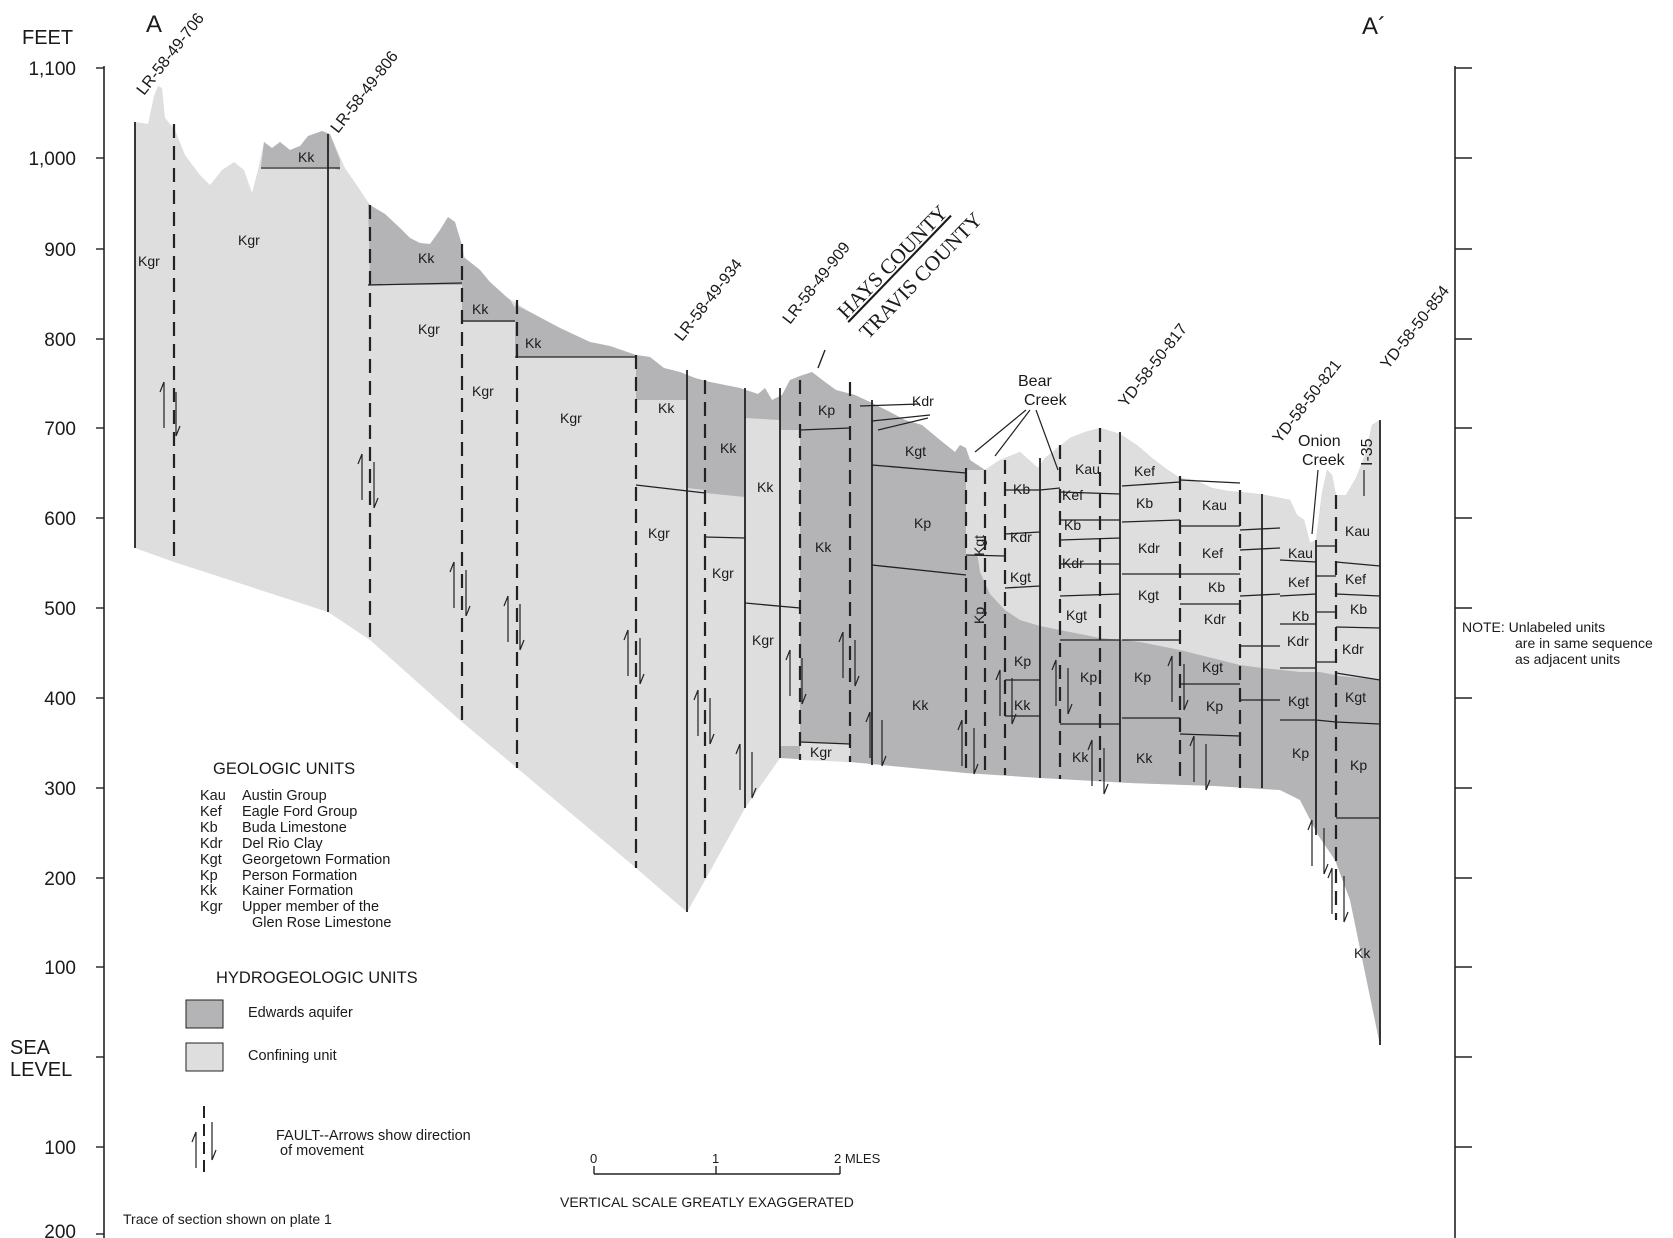 The image size is (1673, 1238). What do you see at coordinates (1374, 26) in the screenshot?
I see `section-label-right: A´` at bounding box center [1374, 26].